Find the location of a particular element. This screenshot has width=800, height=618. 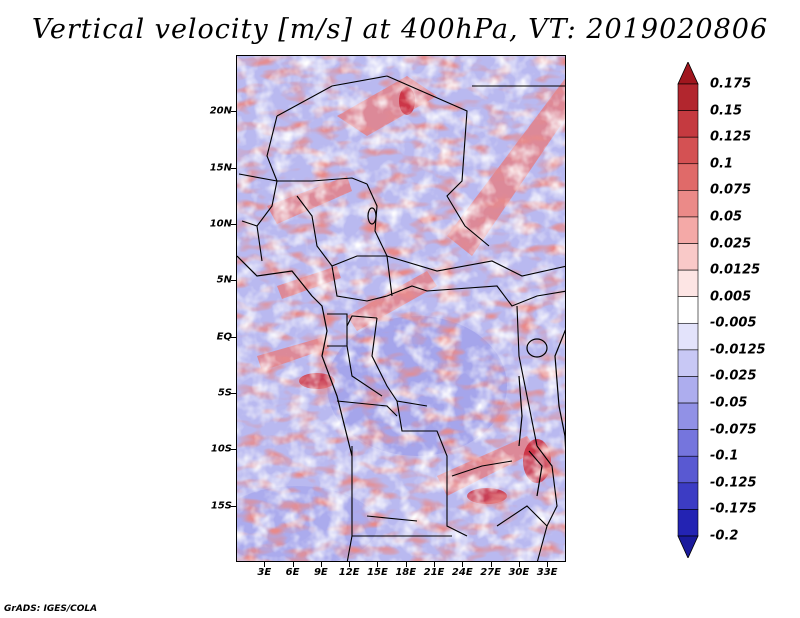

colorbar-top-arrow is located at coordinates (688, 73).